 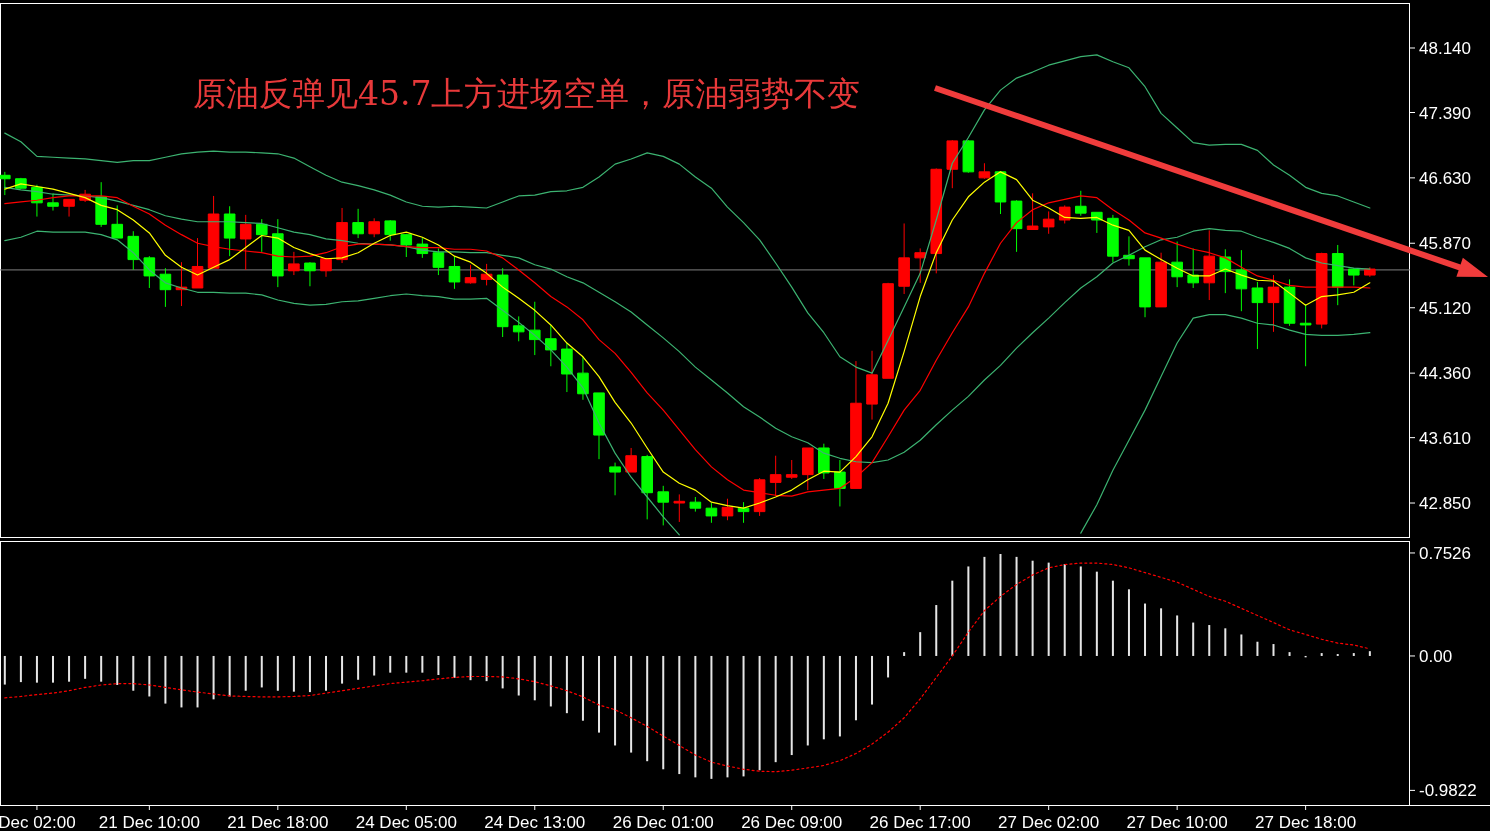 What do you see at coordinates (527, 93) in the screenshot?
I see `annotation: 原油反弹见45.7上方进场空单，原油弱势不变` at bounding box center [527, 93].